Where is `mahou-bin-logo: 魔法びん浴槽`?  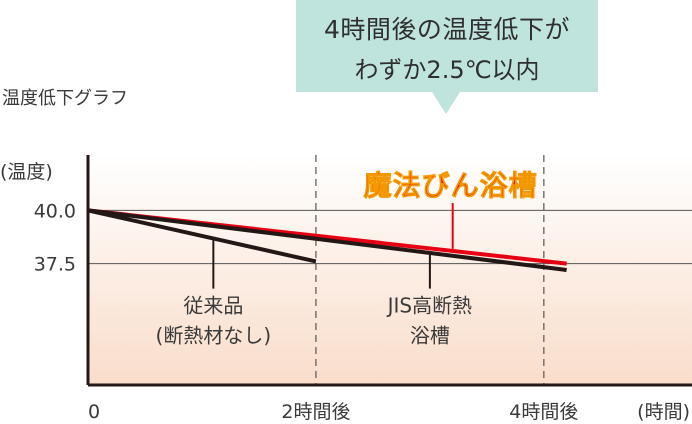
mahou-bin-logo: 魔法びん浴槽 is located at coordinates (450, 186).